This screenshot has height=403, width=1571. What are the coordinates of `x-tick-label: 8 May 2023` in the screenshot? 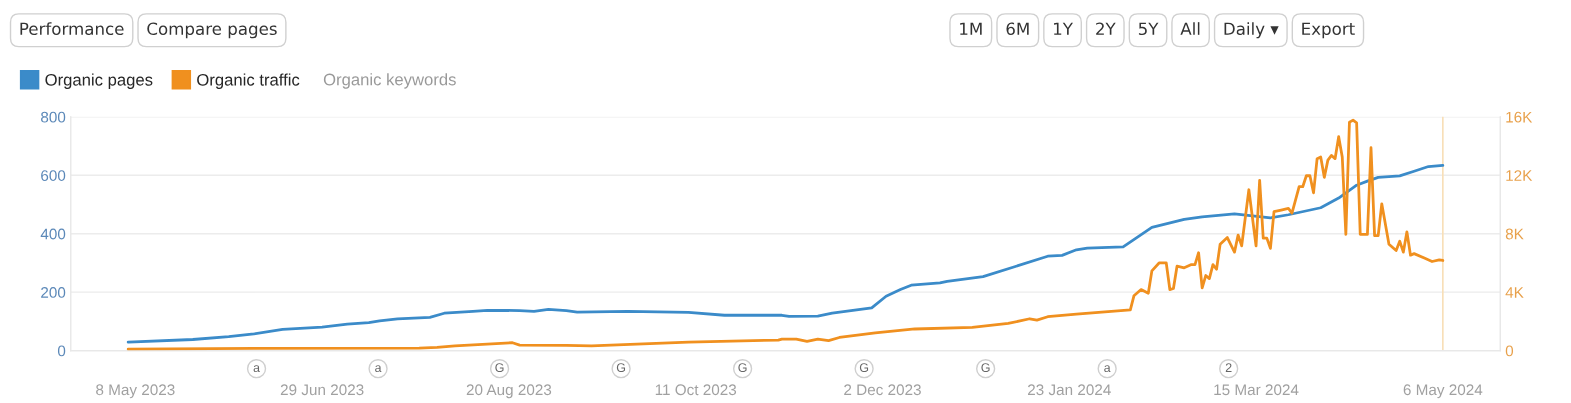 It's located at (135, 391).